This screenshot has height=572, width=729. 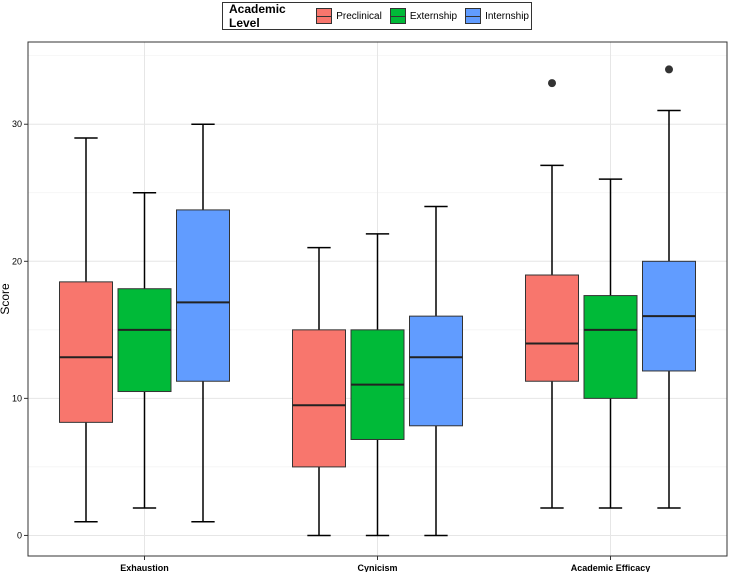 What do you see at coordinates (6, 299) in the screenshot?
I see `y-axis-label: Score` at bounding box center [6, 299].